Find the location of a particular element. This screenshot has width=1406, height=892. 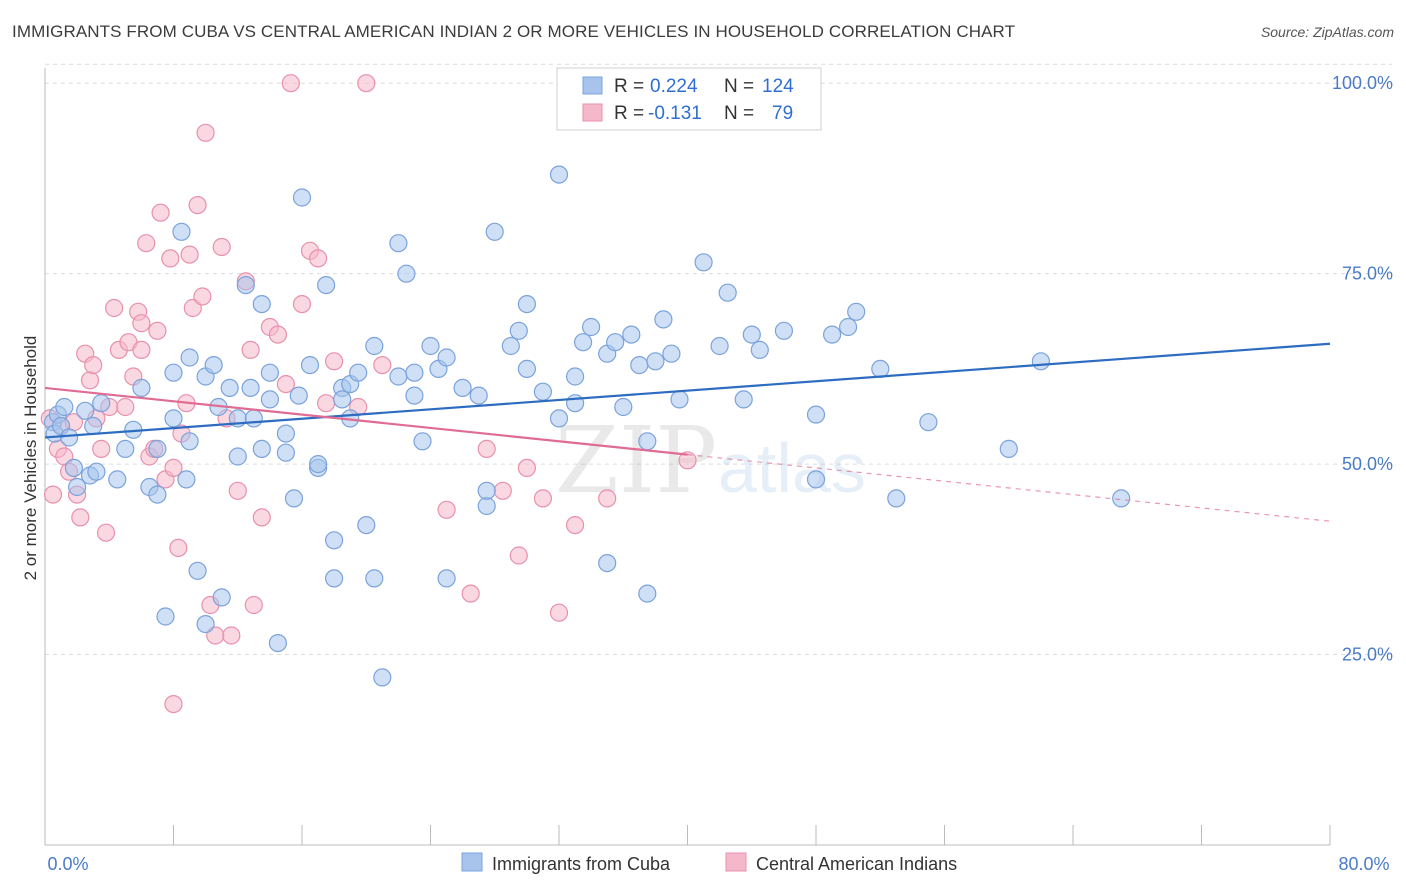

legend-box: R = 0.224 N = 124 R = -0.131 N = 79 is located at coordinates (689, 99).